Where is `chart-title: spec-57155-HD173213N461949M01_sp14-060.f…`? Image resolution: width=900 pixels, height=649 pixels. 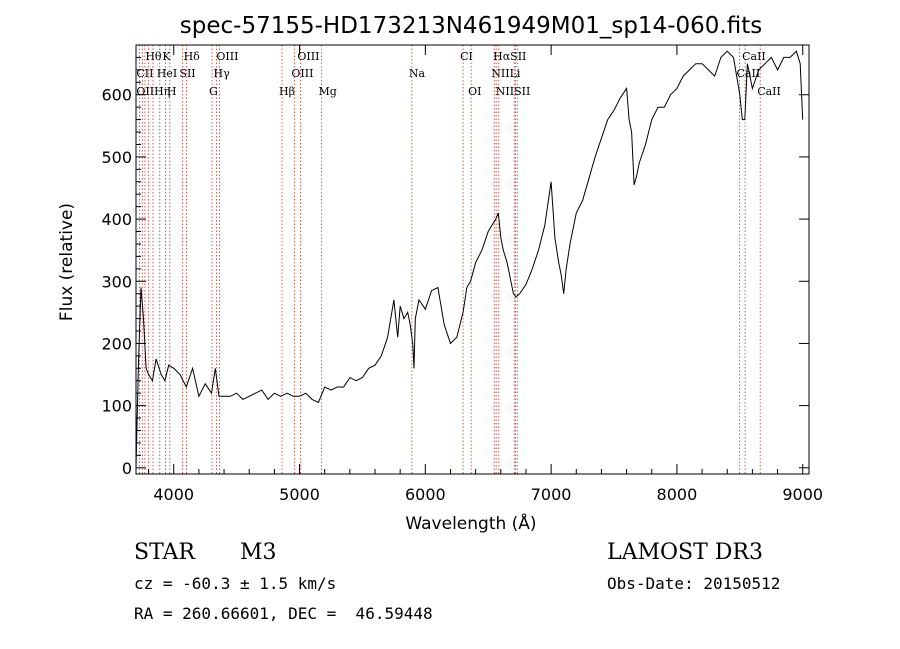
chart-title: spec-57155-HD173213N461949M01_sp14-060.f… is located at coordinates (471, 26).